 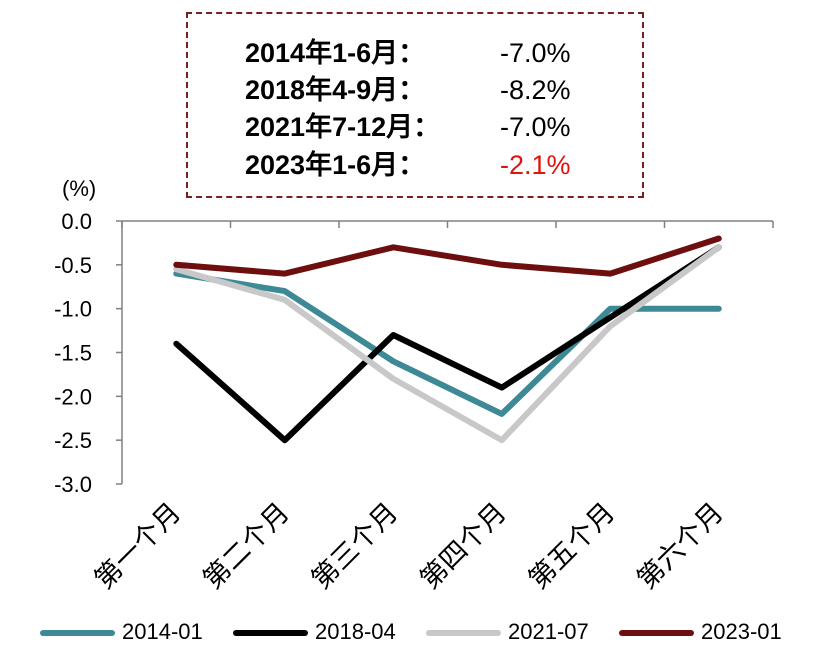 I want to click on y-tick-label: -1.0, so click(x=73, y=309).